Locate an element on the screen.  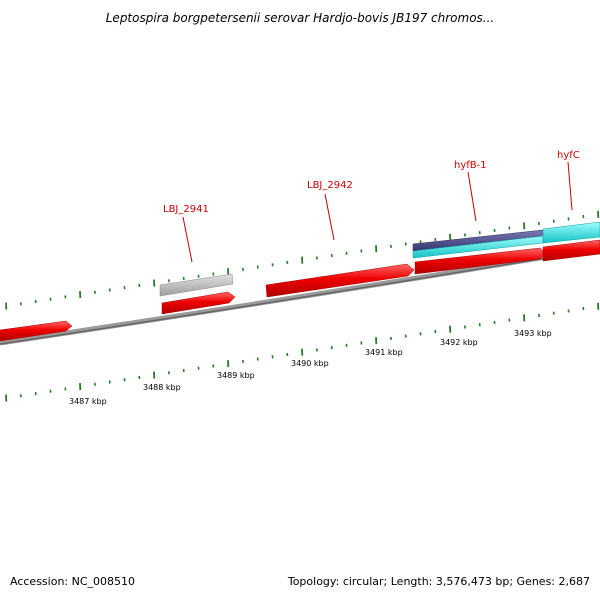
leader-line-hyfb1 is located at coordinates (472, 196).